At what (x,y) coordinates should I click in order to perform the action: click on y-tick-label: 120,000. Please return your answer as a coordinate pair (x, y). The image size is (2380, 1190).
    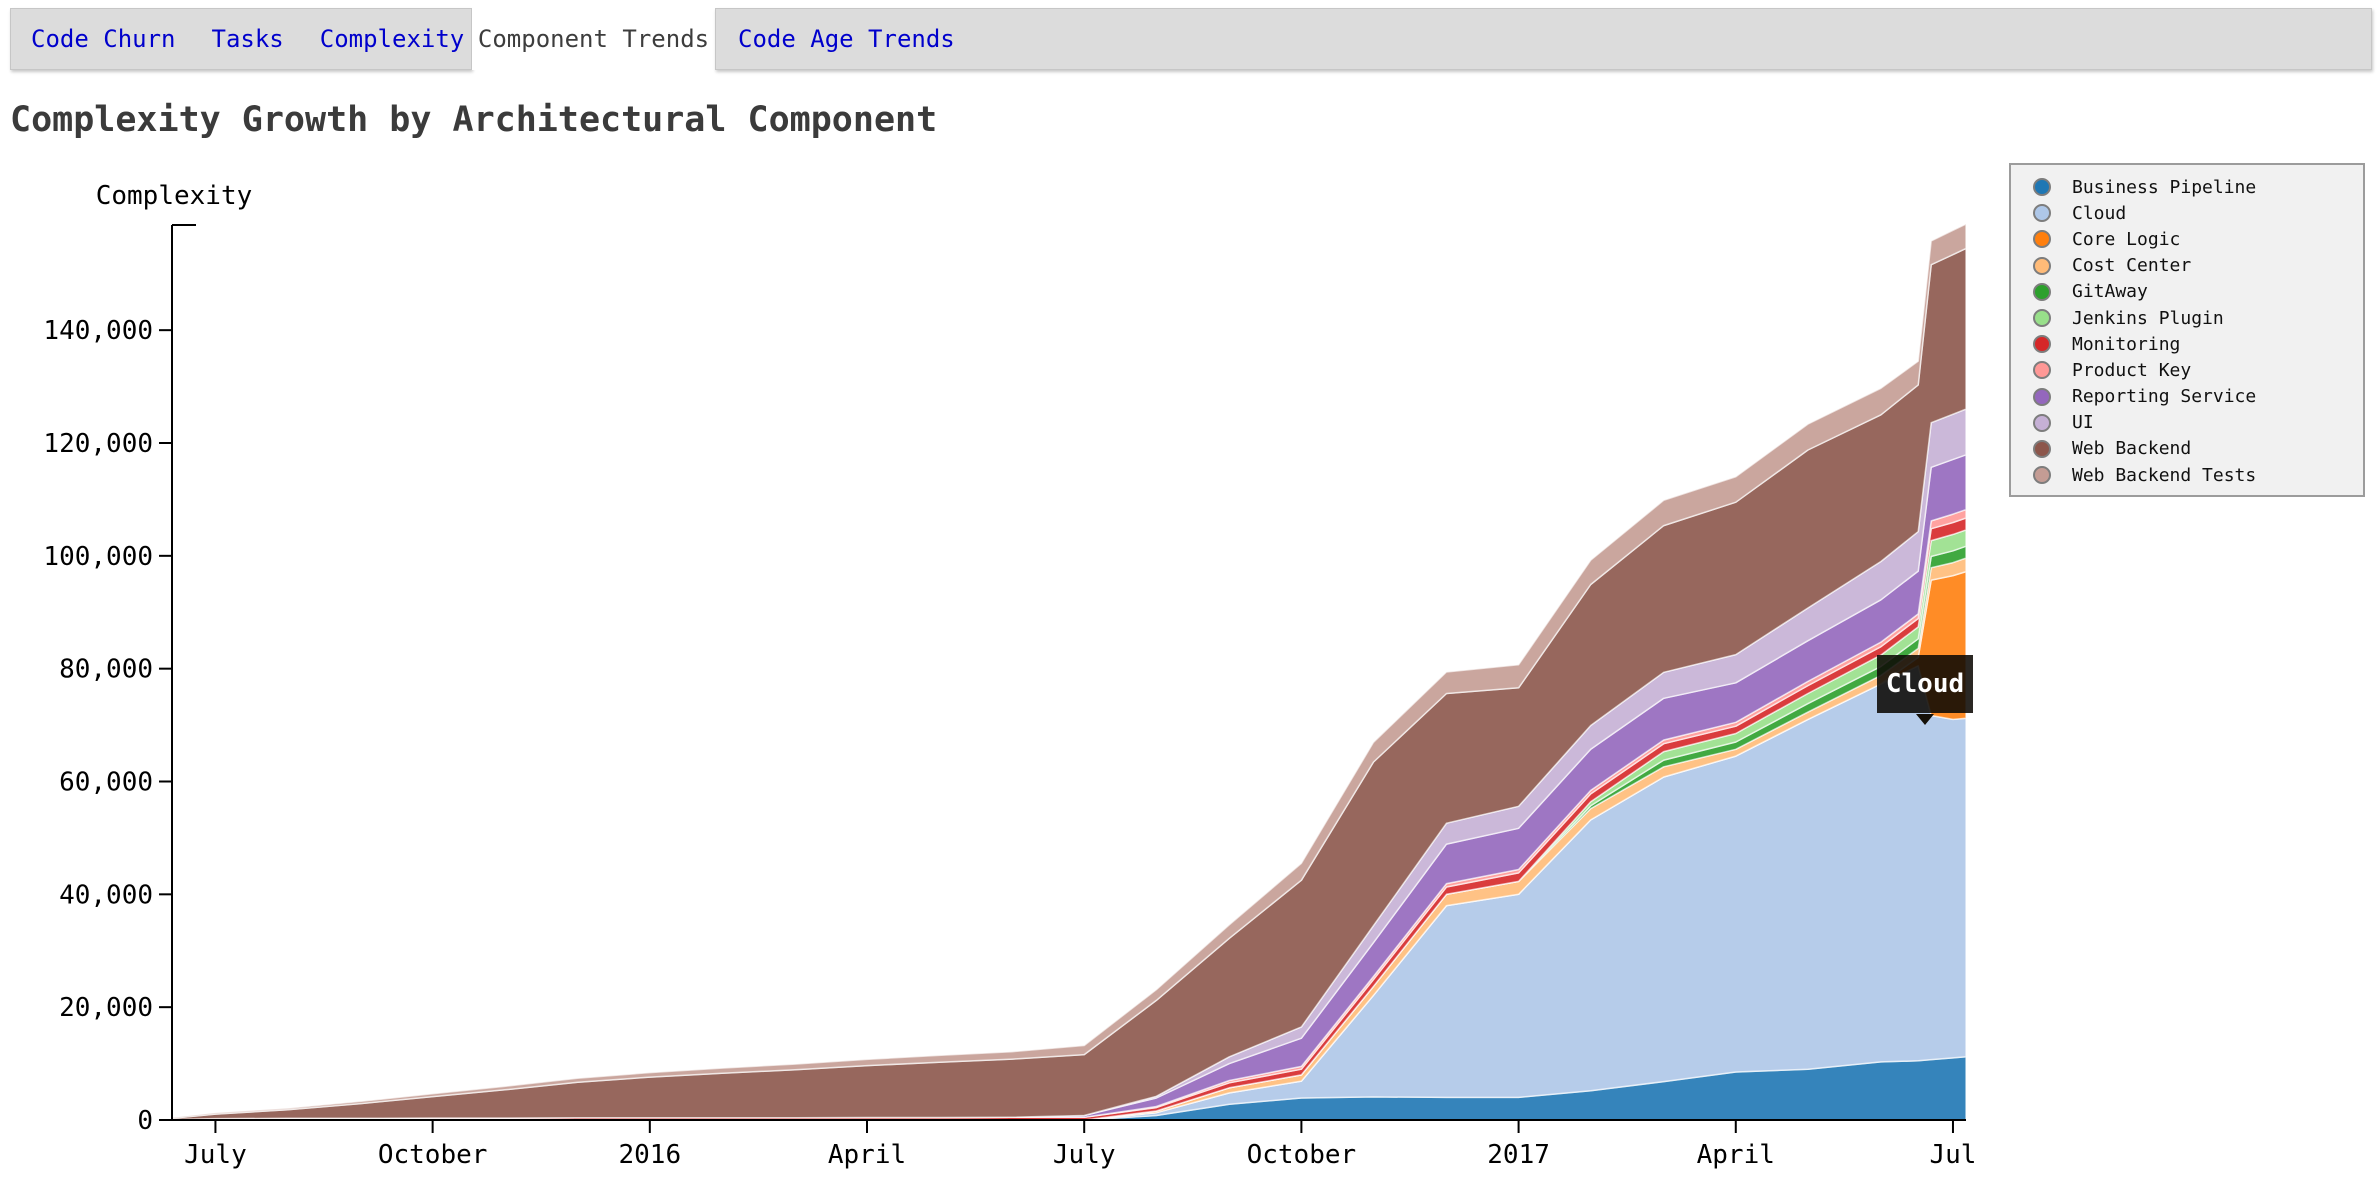
    Looking at the image, I should click on (98, 444).